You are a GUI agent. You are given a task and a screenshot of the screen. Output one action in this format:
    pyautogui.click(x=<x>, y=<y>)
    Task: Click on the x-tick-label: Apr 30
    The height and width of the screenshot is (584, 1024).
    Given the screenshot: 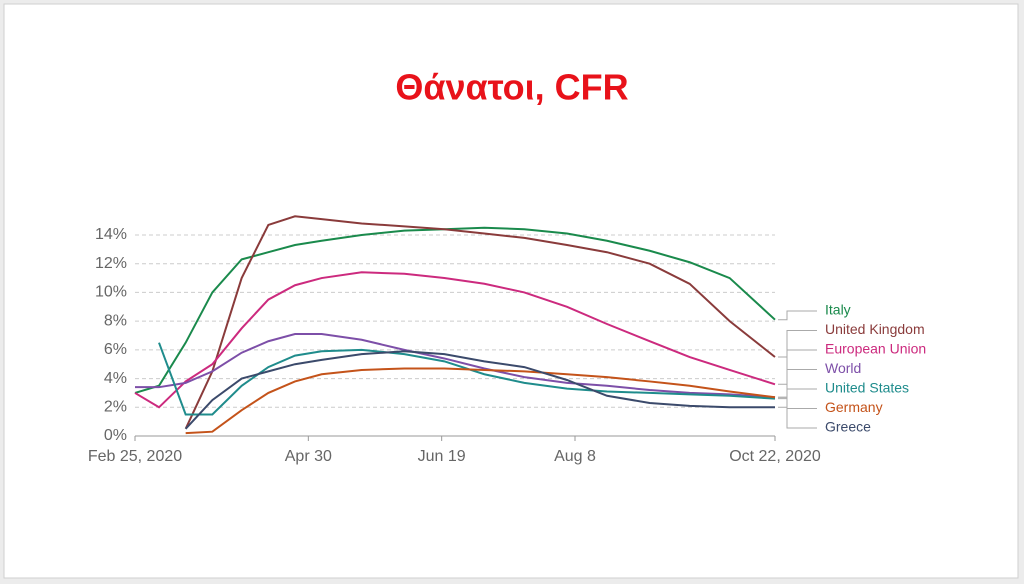 What is the action you would take?
    pyautogui.click(x=308, y=456)
    